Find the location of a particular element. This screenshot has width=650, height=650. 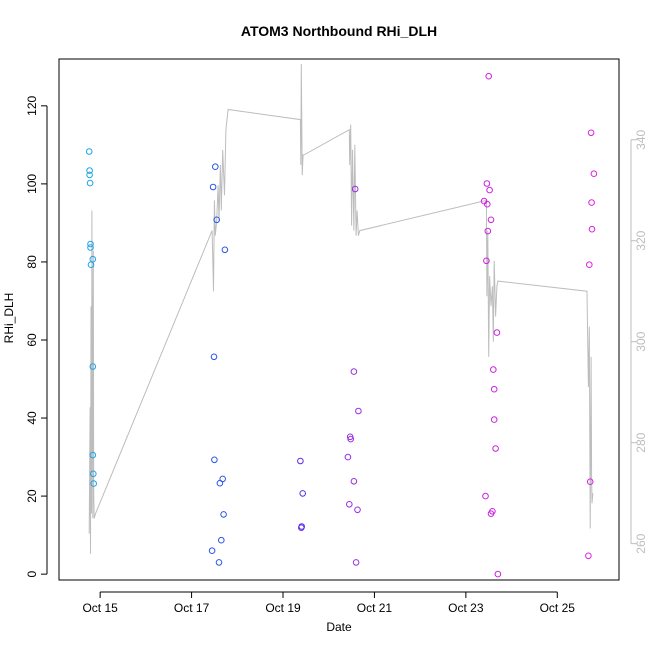

x-tick-label: Oct 21 is located at coordinates (375, 608).